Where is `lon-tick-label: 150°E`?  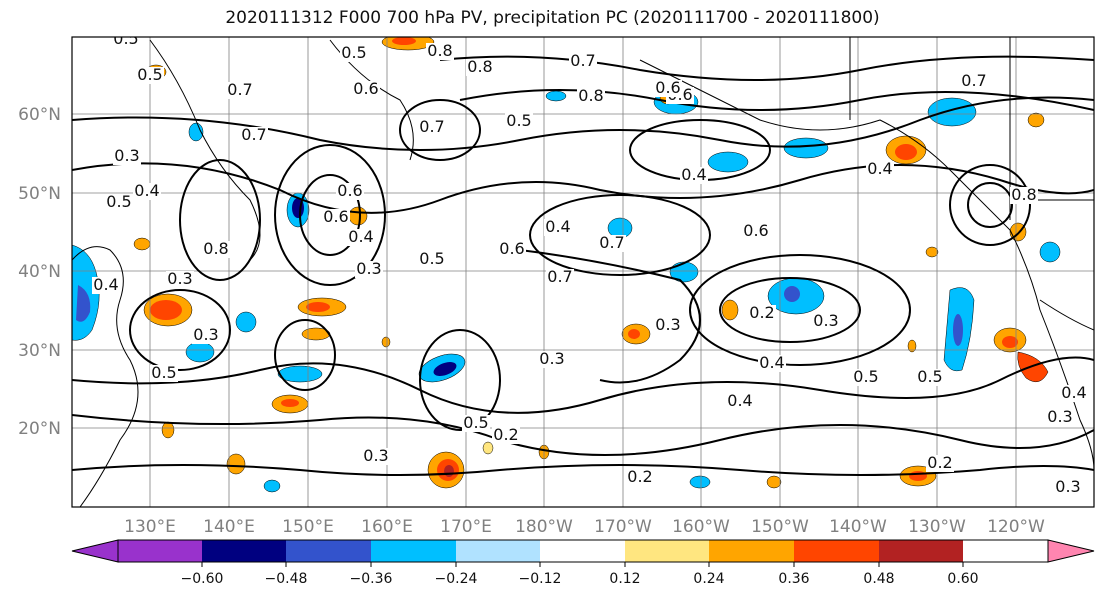
lon-tick-label: 150°E is located at coordinates (308, 527).